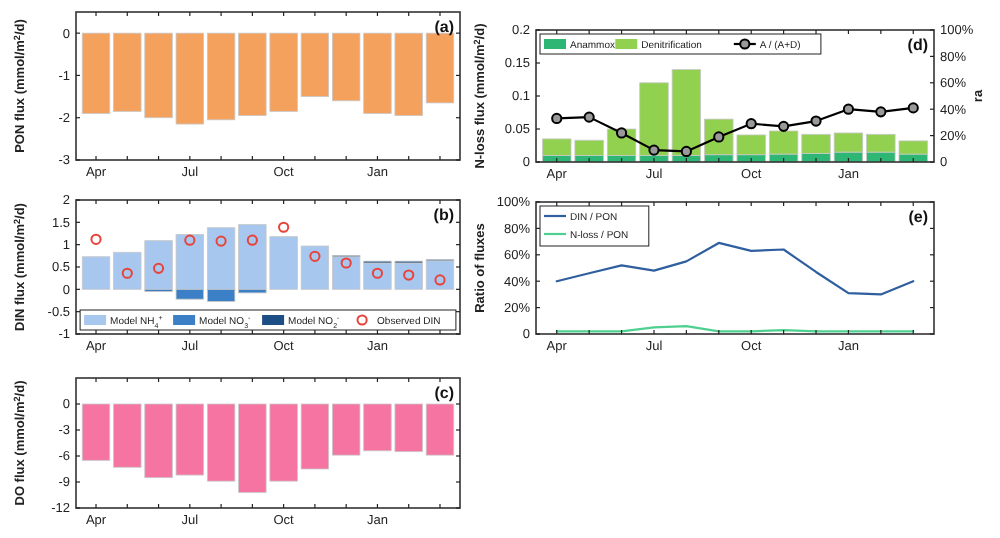 The height and width of the screenshot is (538, 1000). What do you see at coordinates (918, 217) in the screenshot?
I see `annotation: (e)` at bounding box center [918, 217].